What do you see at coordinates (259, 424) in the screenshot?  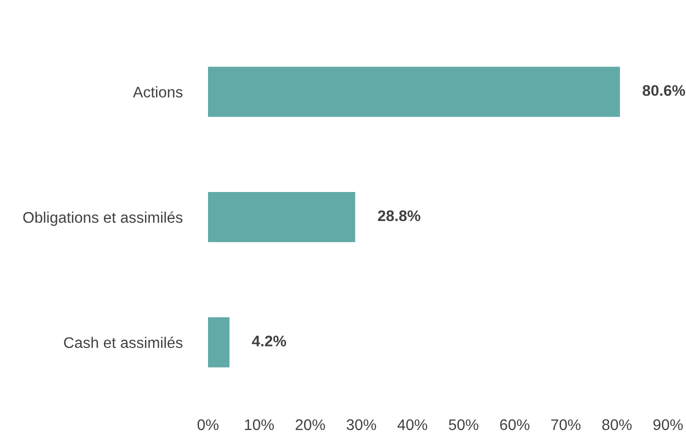 I see `x-tick-label: 10%` at bounding box center [259, 424].